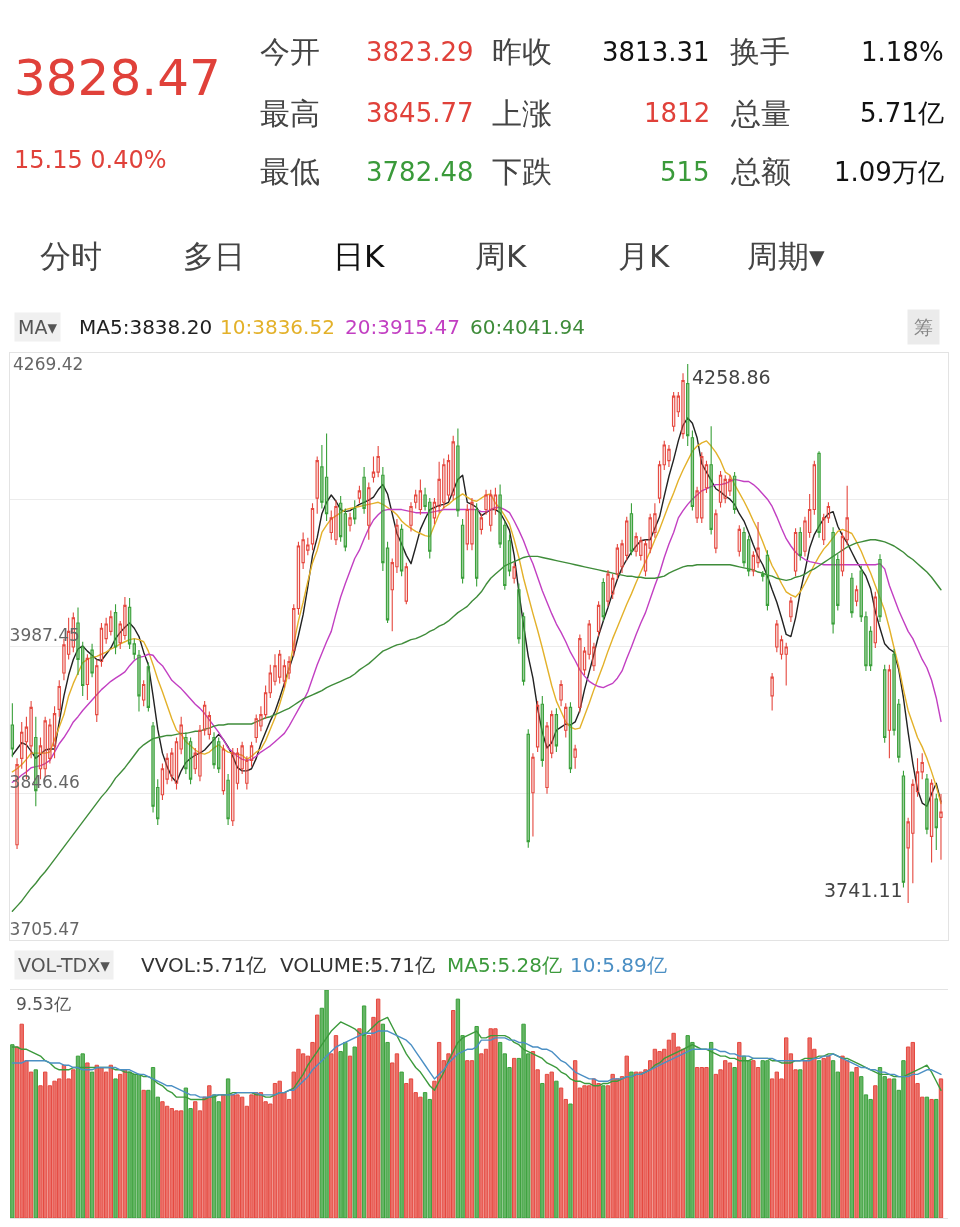 The height and width of the screenshot is (1227, 960). Describe the element at coordinates (420, 113) in the screenshot. I see `text: 3845.77` at that location.